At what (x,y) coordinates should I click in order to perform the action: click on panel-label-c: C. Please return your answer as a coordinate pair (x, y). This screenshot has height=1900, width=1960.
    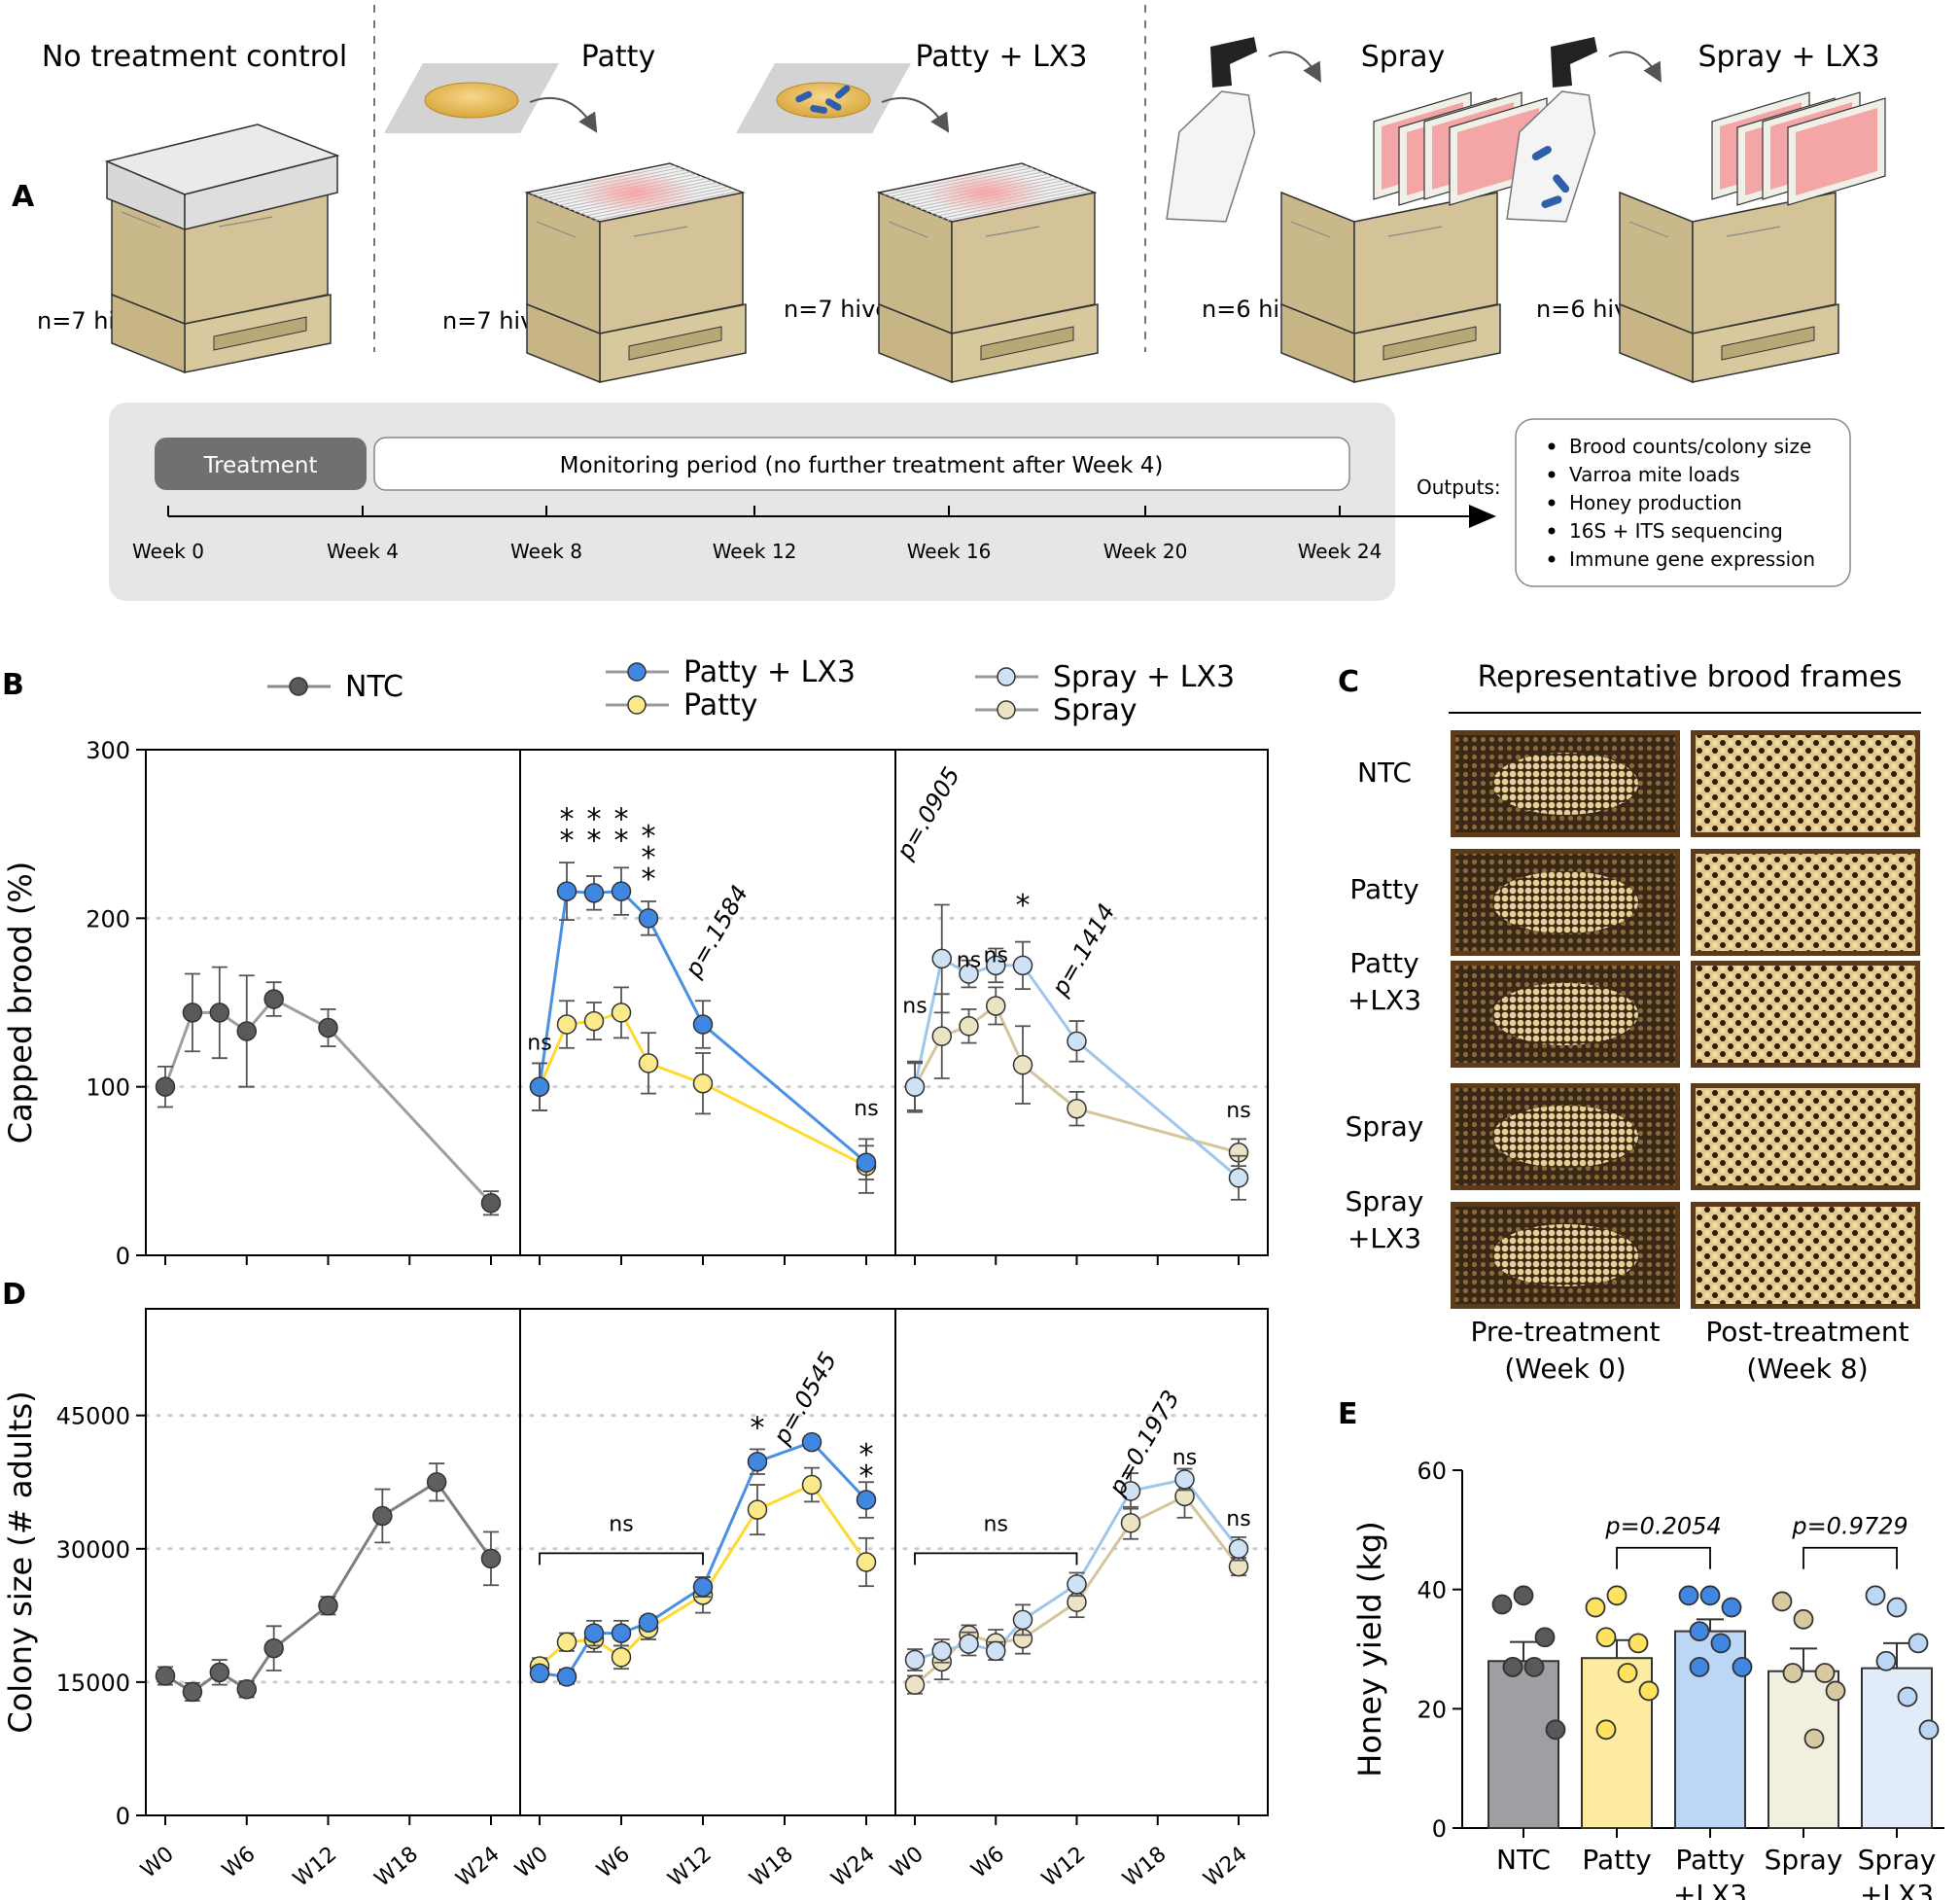
    Looking at the image, I should click on (1348, 682).